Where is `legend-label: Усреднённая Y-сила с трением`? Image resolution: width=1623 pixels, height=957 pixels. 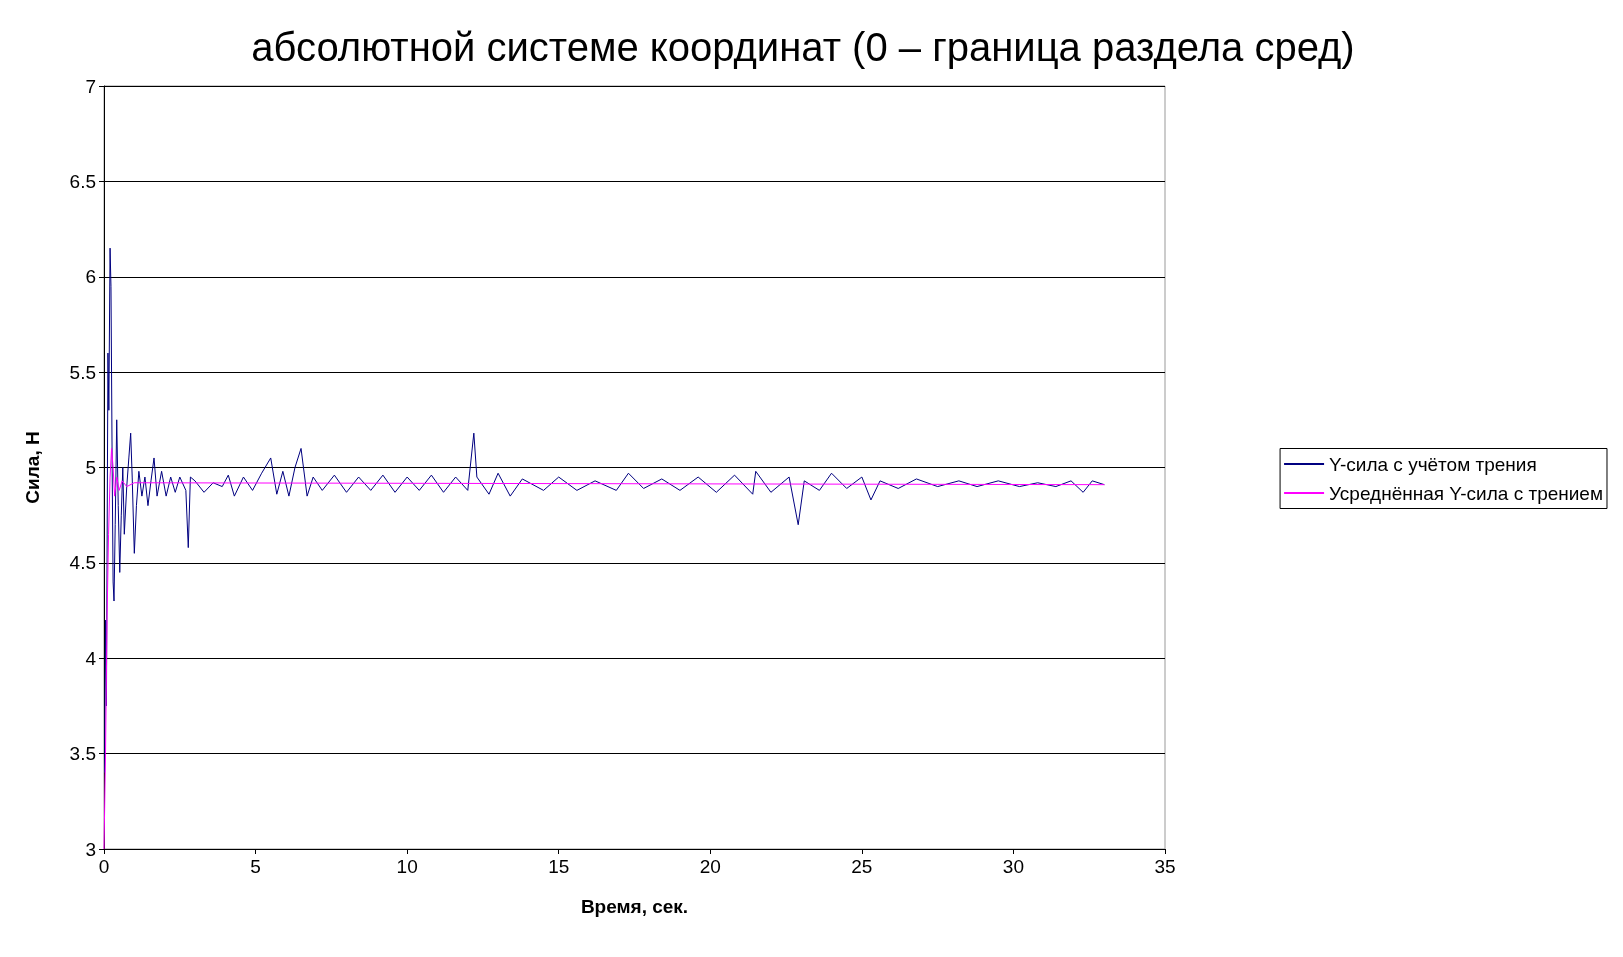
legend-label: Усреднённая Y-сила с трением is located at coordinates (1466, 493).